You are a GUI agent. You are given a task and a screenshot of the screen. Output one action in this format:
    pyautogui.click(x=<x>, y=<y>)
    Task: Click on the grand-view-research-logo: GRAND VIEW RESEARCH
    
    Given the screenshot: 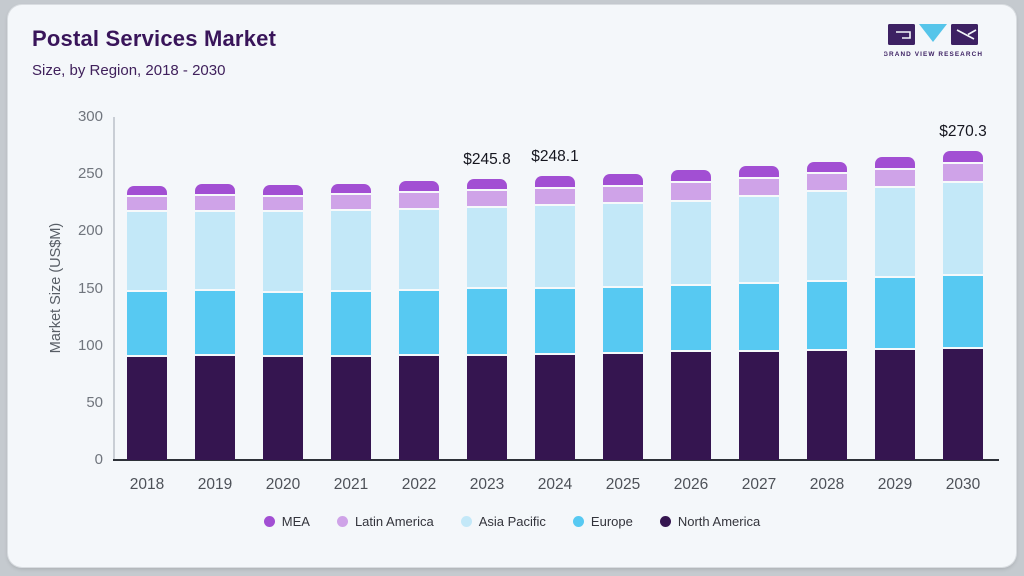 What is the action you would take?
    pyautogui.click(x=933, y=41)
    